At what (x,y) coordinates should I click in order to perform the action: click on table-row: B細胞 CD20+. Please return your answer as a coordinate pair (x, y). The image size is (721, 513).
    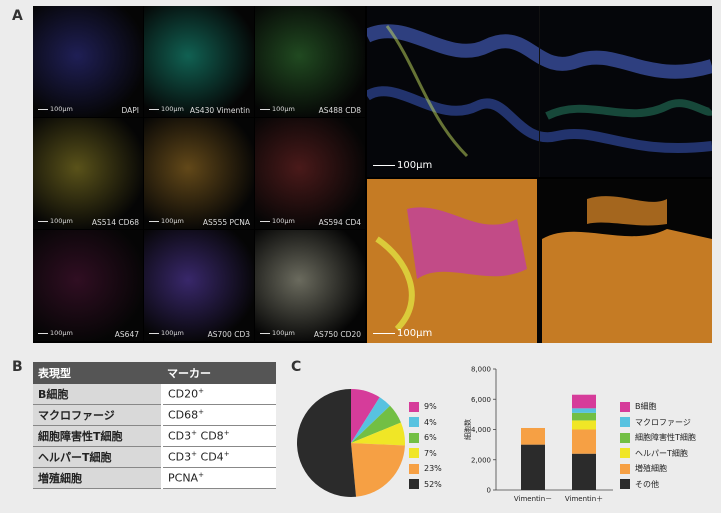
    Looking at the image, I should click on (154, 394).